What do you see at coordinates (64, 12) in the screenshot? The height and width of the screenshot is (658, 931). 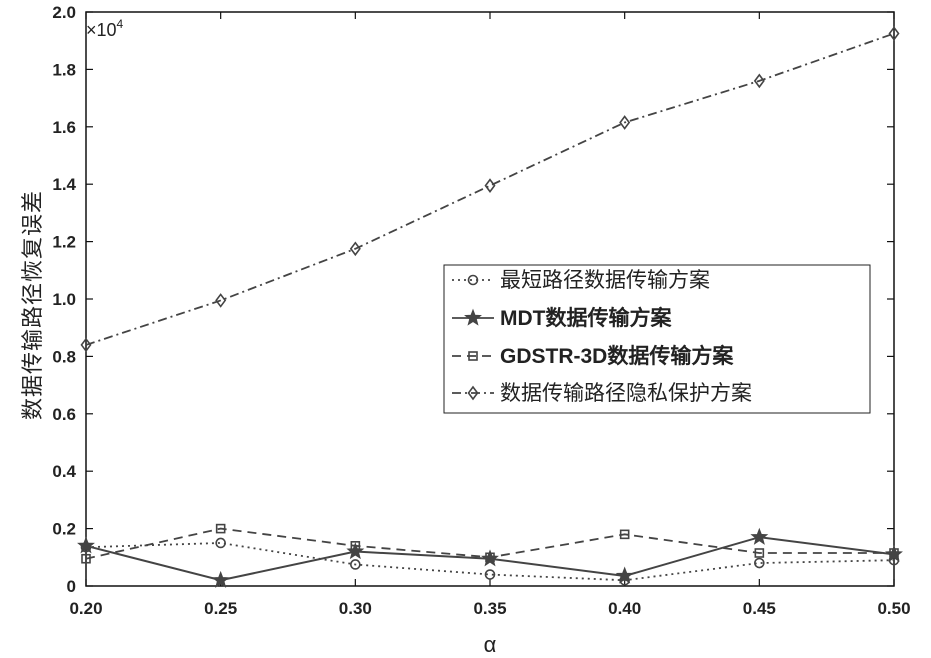 I see `y-tick-label: 2.0` at bounding box center [64, 12].